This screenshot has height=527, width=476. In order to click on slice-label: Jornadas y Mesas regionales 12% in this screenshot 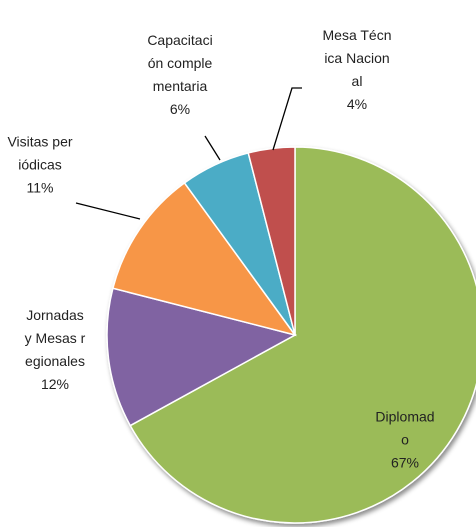, I will do `click(55, 350)`.